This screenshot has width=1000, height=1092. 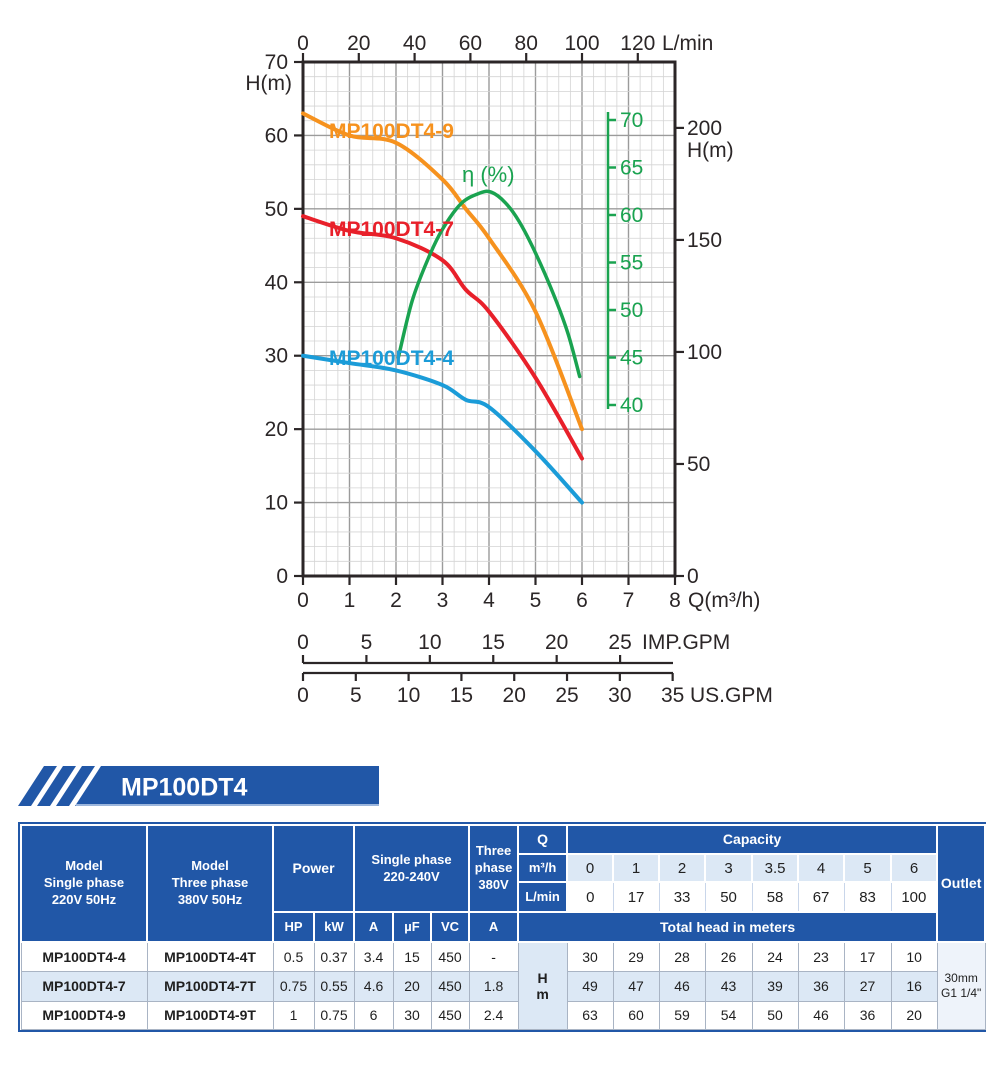 I want to click on capacity-m3h-value: 5, so click(x=868, y=868).